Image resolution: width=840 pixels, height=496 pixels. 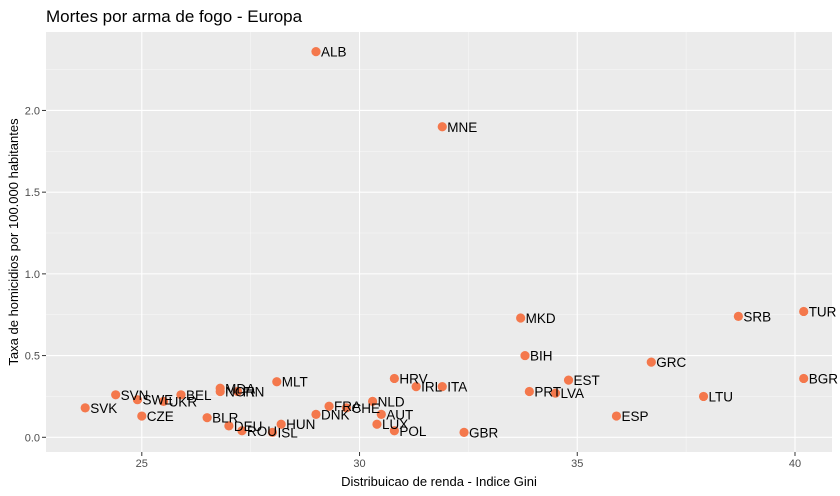 I want to click on data-point-lva, so click(x=555, y=393).